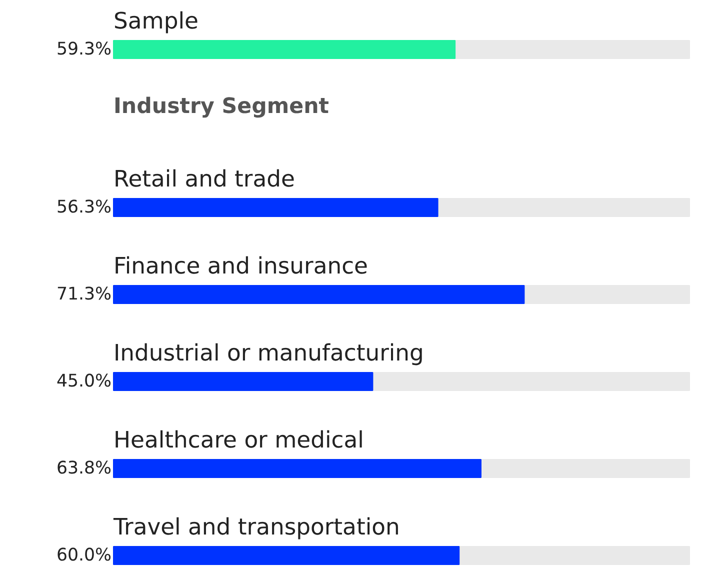 This screenshot has width=710, height=588. What do you see at coordinates (84, 294) in the screenshot?
I see `data-label: 71.3%` at bounding box center [84, 294].